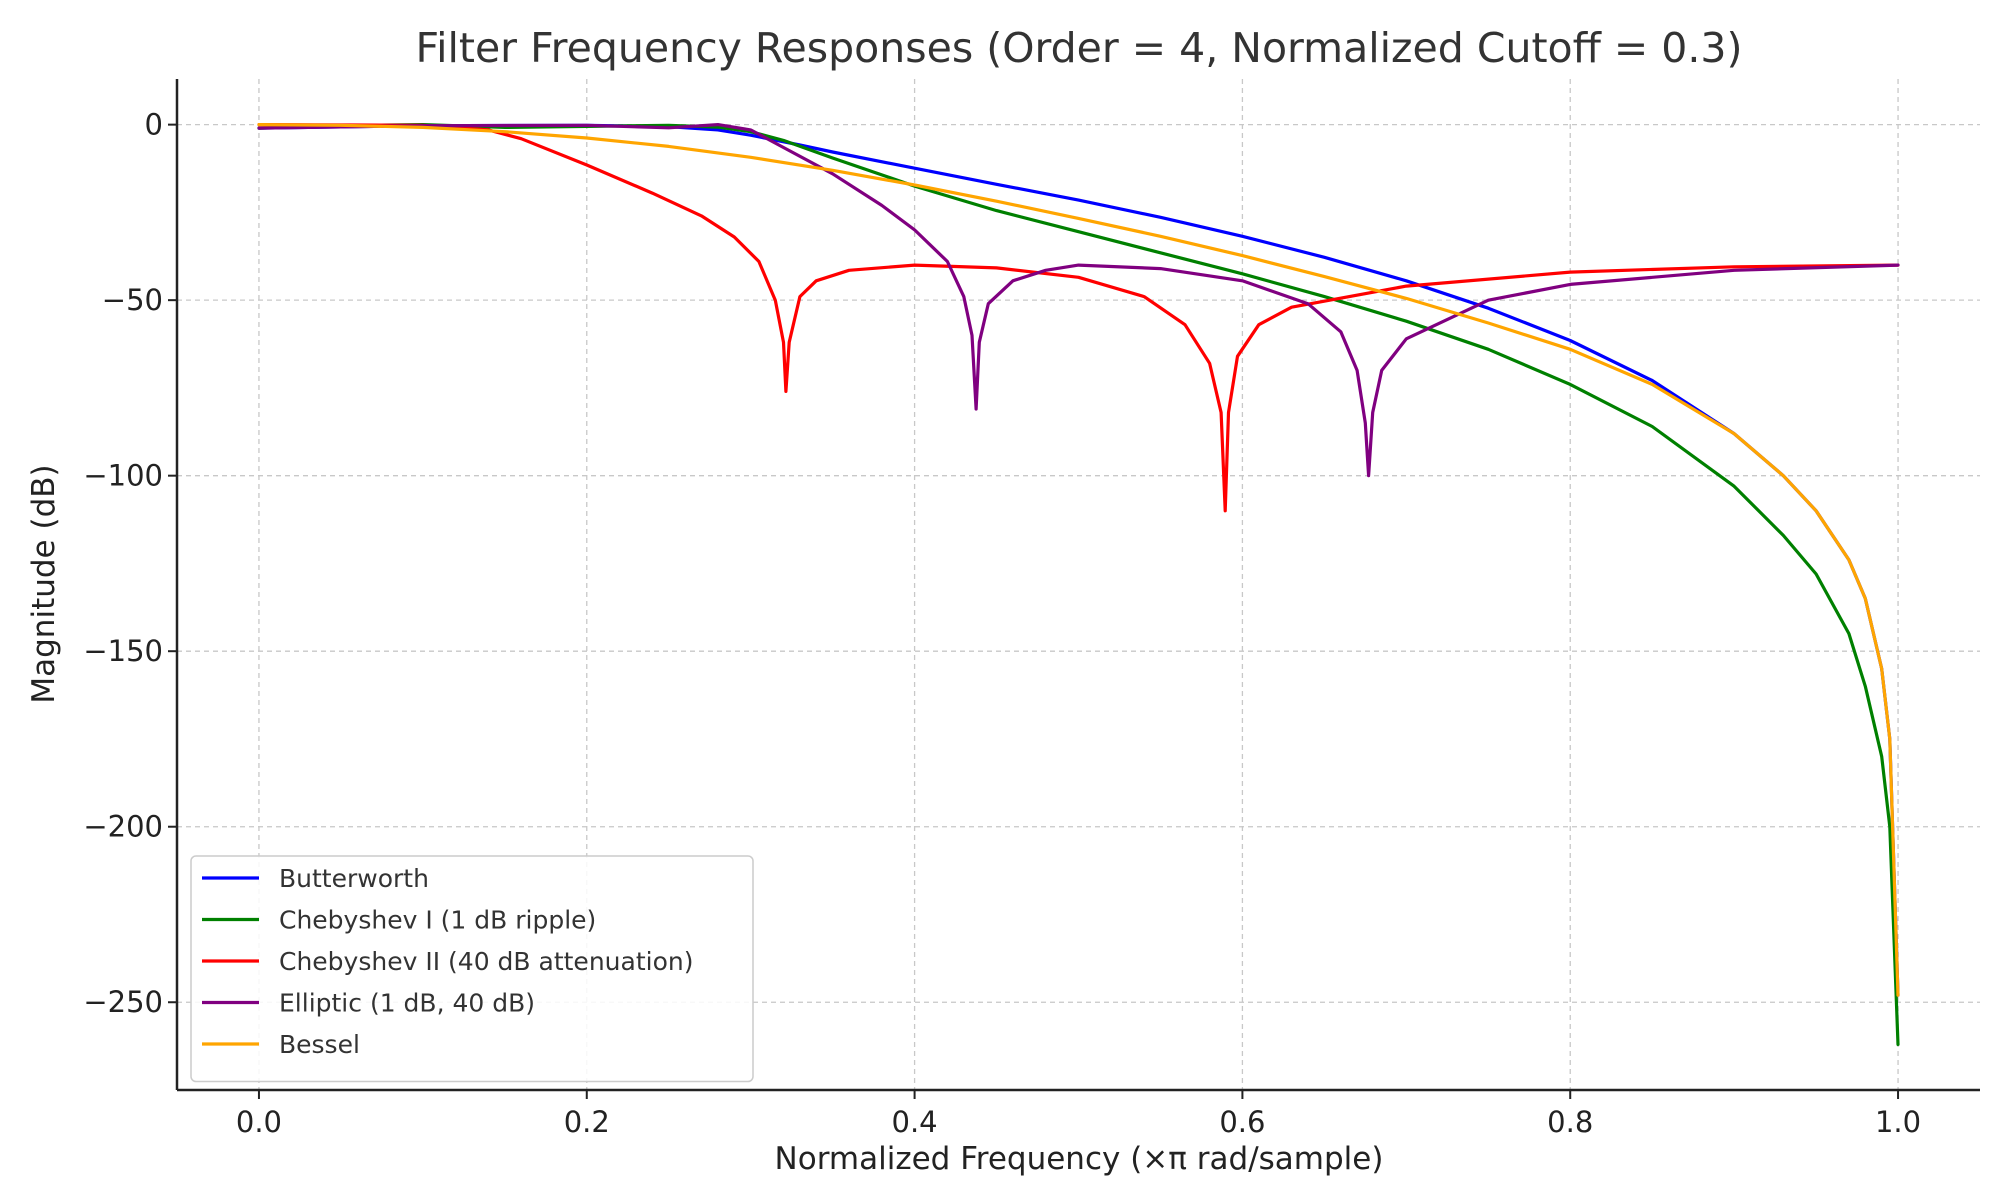  I want to click on legend-box, so click(472, 969).